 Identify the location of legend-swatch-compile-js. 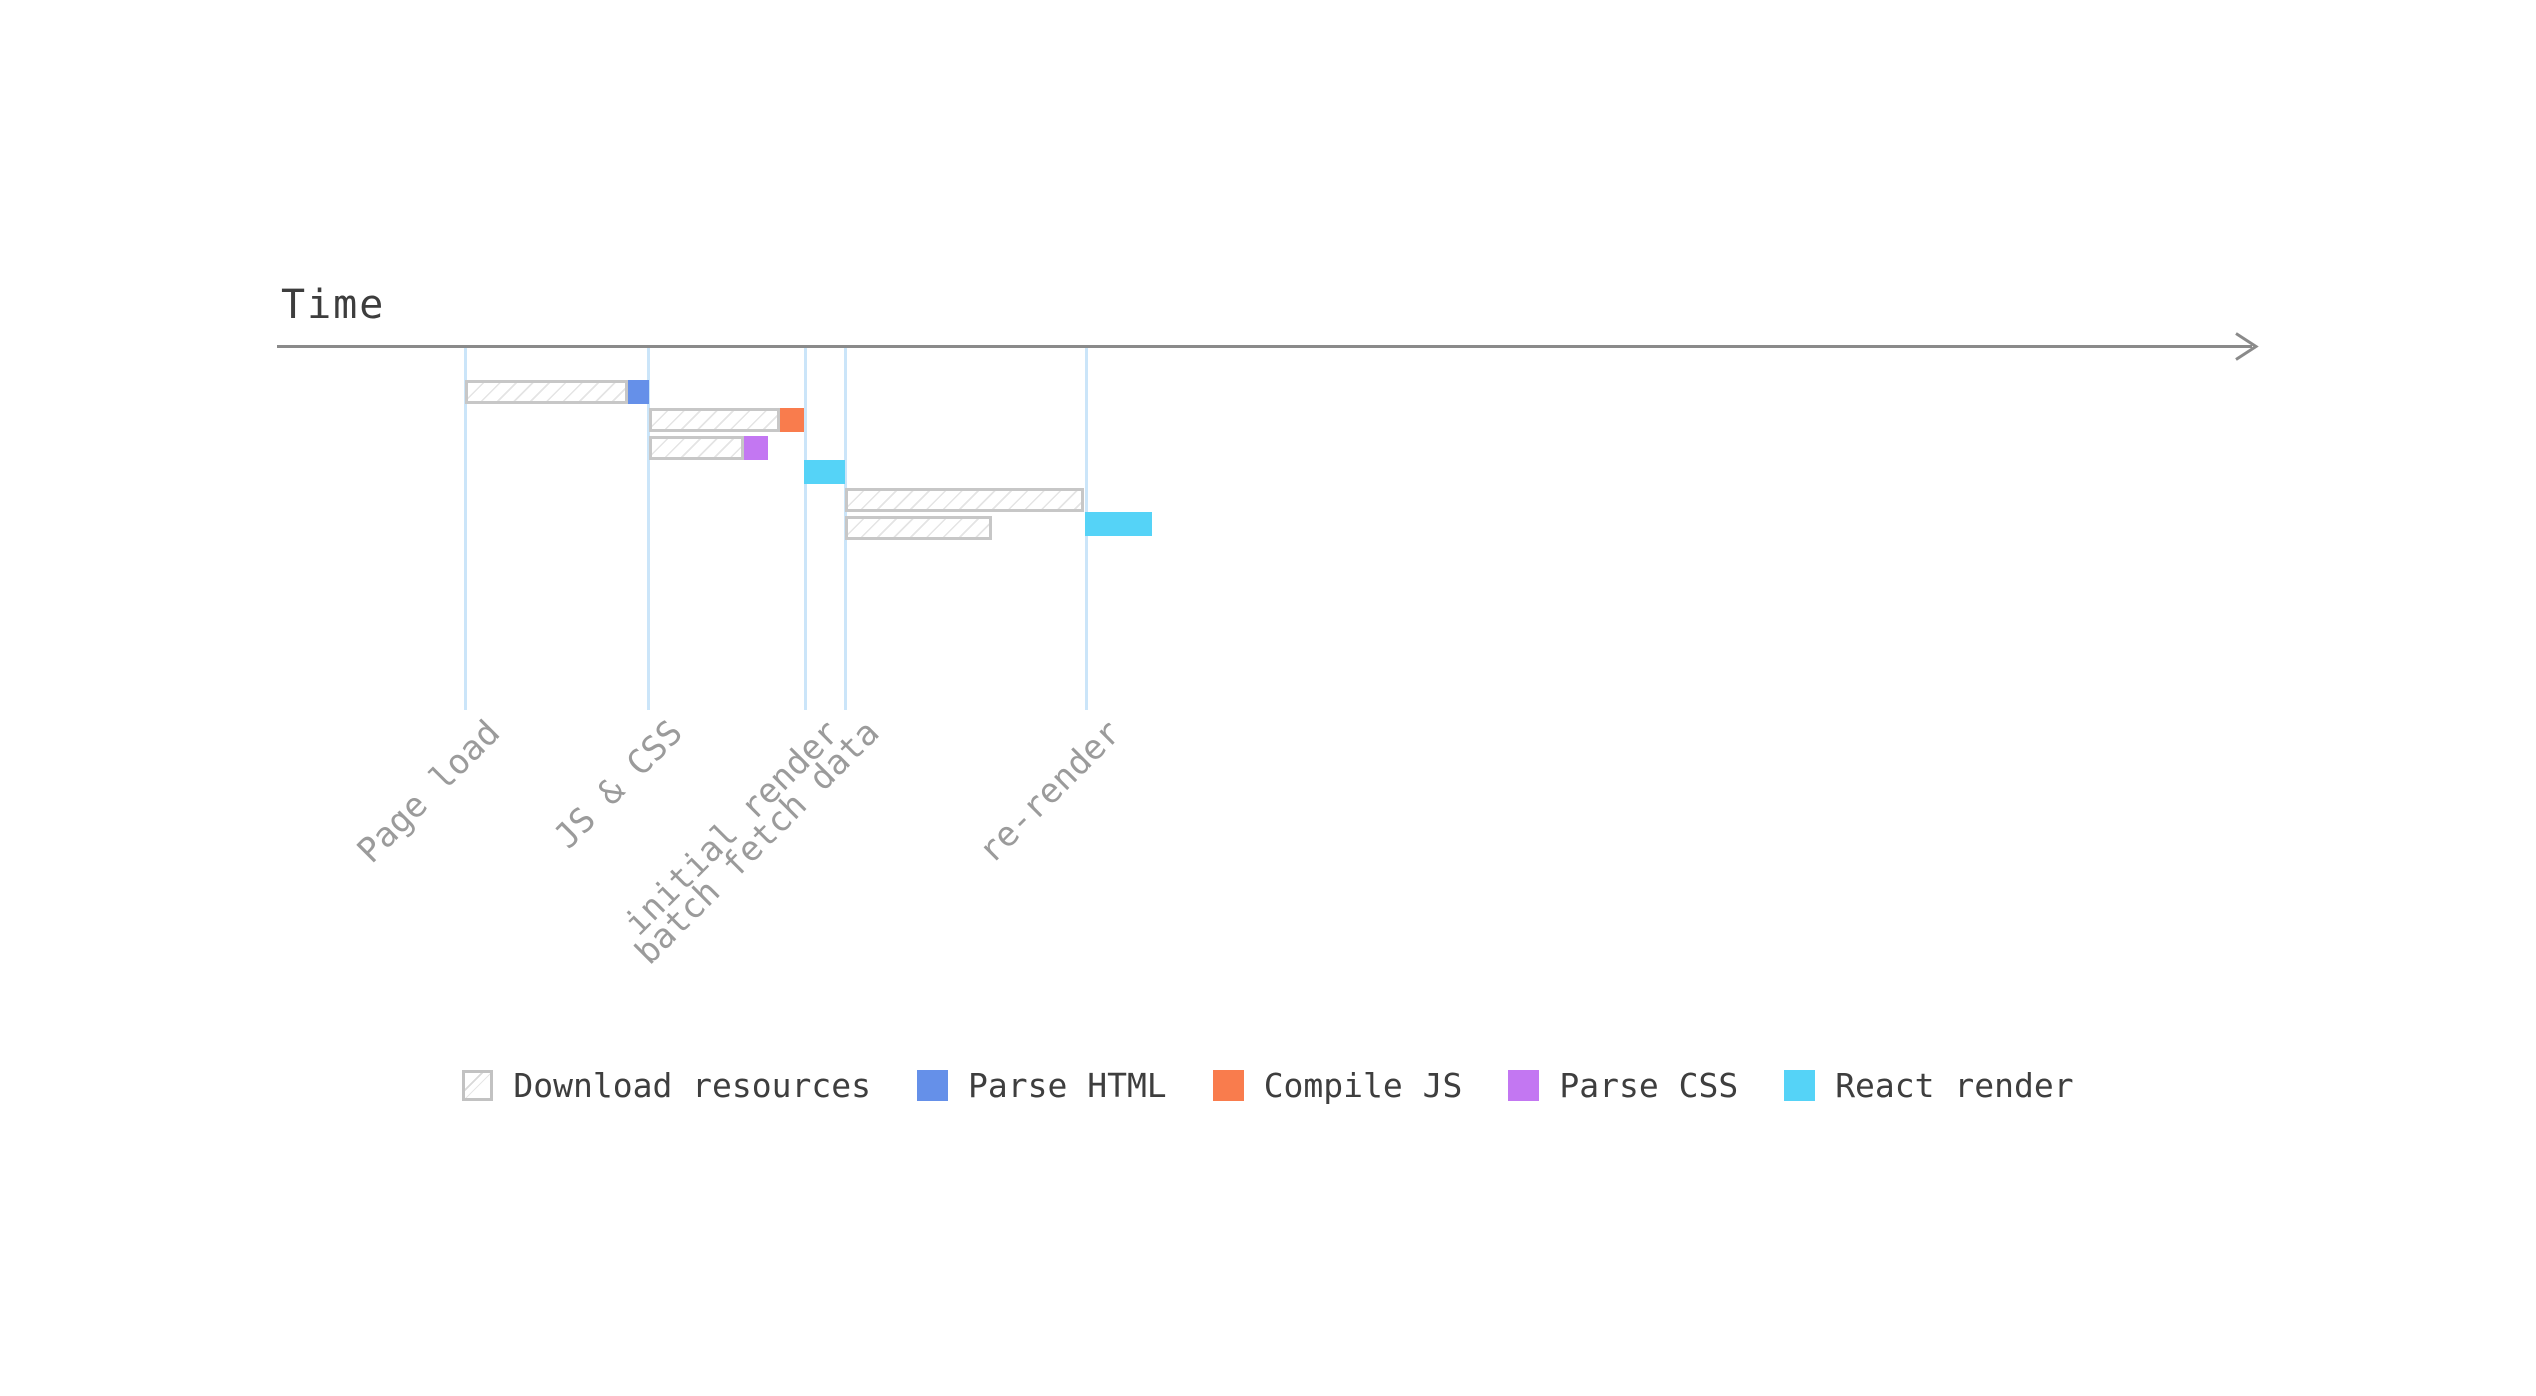
(1228, 1085).